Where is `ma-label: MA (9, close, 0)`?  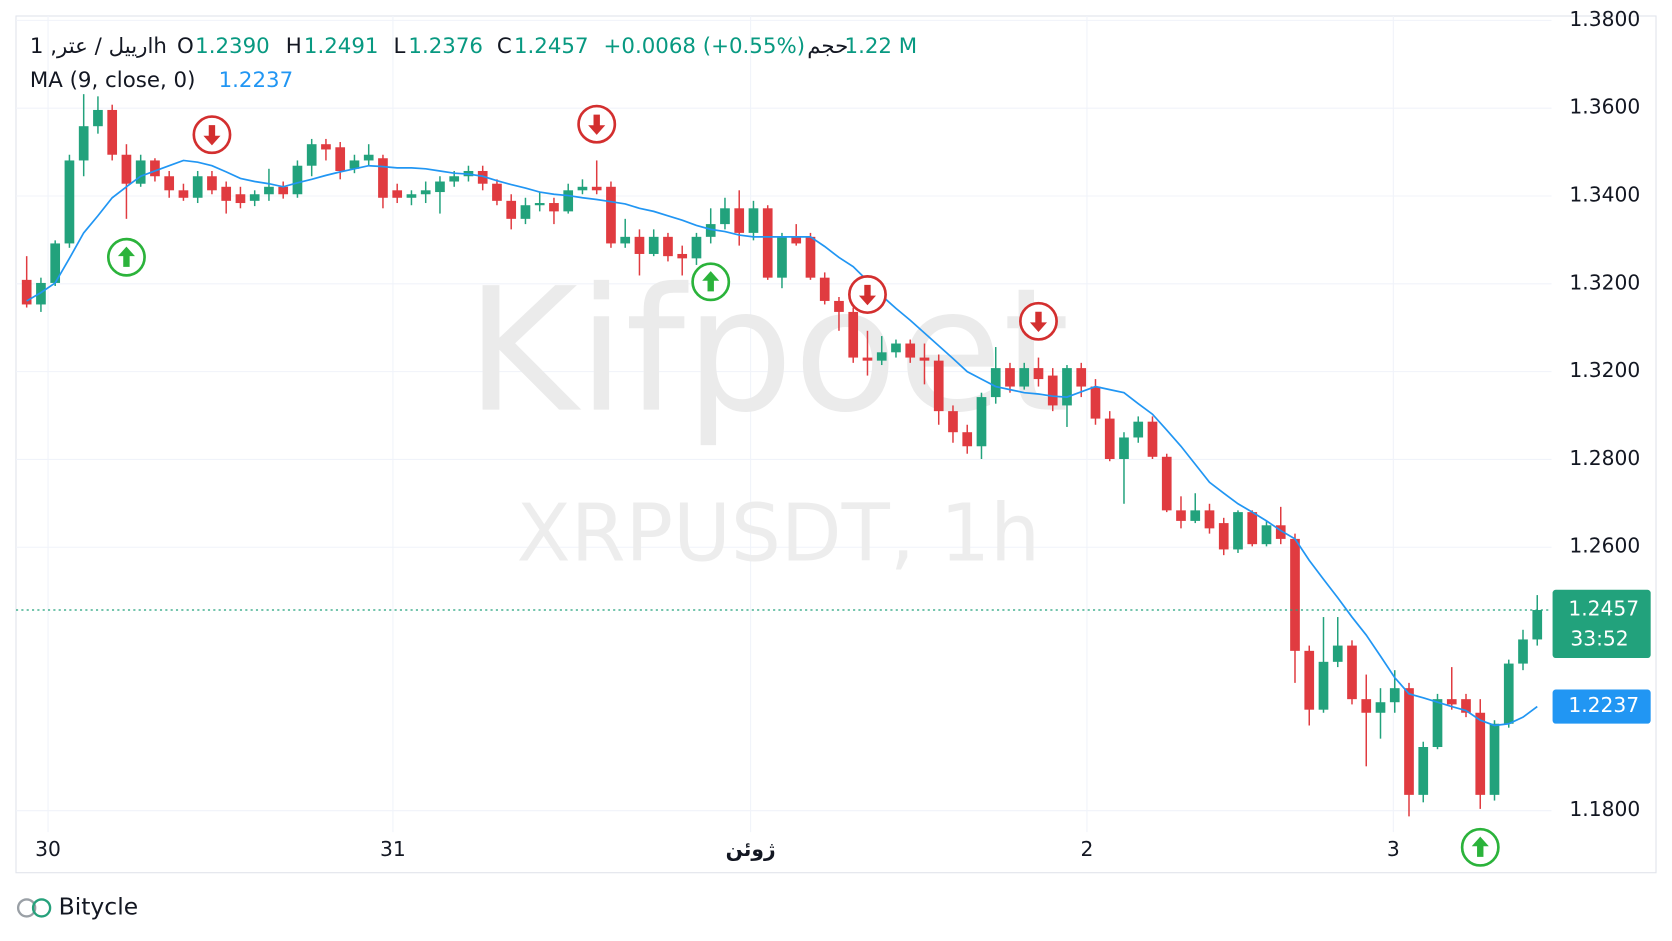
ma-label: MA (9, close, 0) is located at coordinates (113, 80).